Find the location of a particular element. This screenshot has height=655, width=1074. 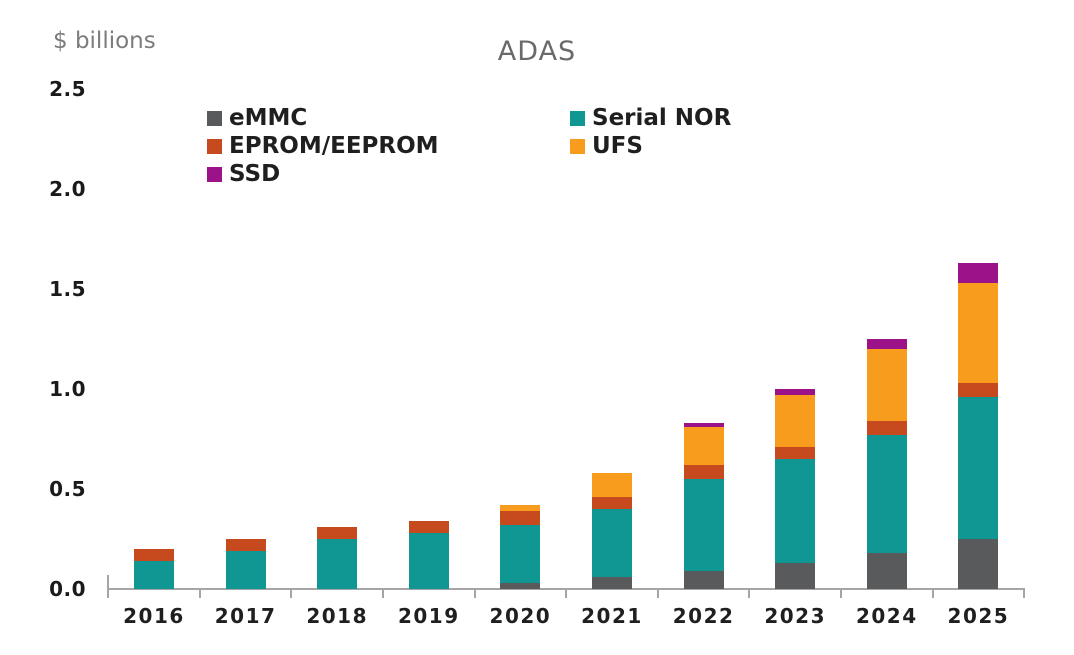

y-axis-tick-label: 1.5 is located at coordinates (67, 289).